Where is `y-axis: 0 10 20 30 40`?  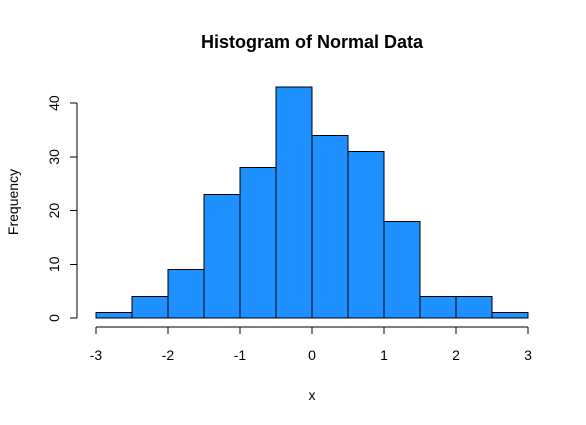 y-axis: 0 10 20 30 40 is located at coordinates (62, 208).